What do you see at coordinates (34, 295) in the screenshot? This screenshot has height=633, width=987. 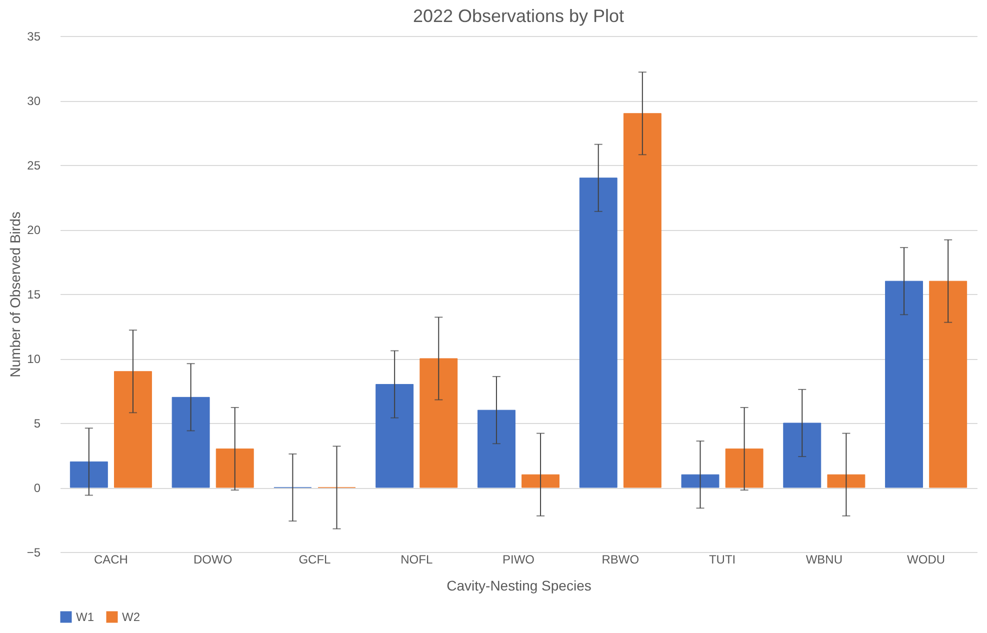 I see `y-tick-label: 15` at bounding box center [34, 295].